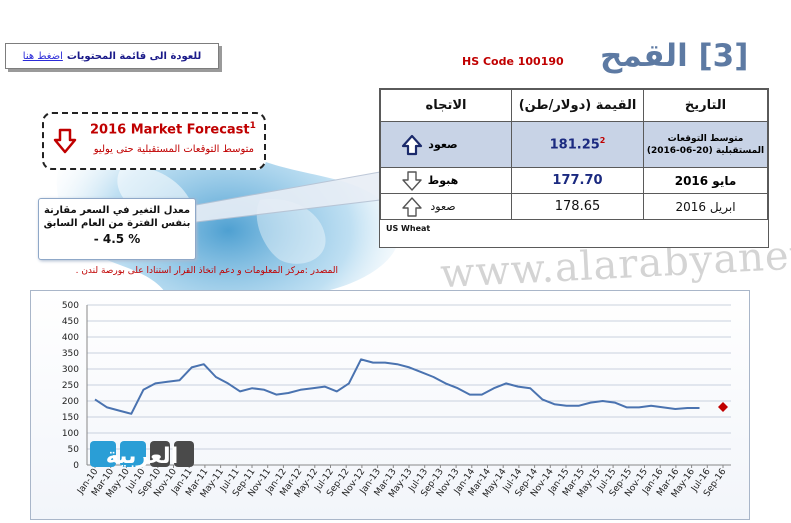  I want to click on y-tick-label: 200, so click(70, 402).